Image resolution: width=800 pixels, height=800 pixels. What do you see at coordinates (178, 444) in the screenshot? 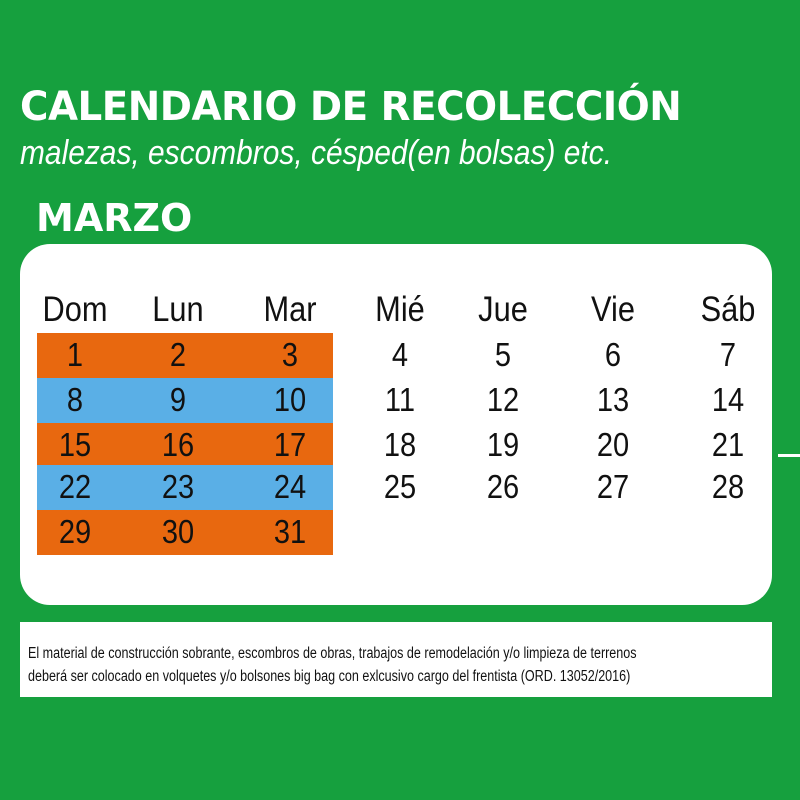
I see `day-cell: 16` at bounding box center [178, 444].